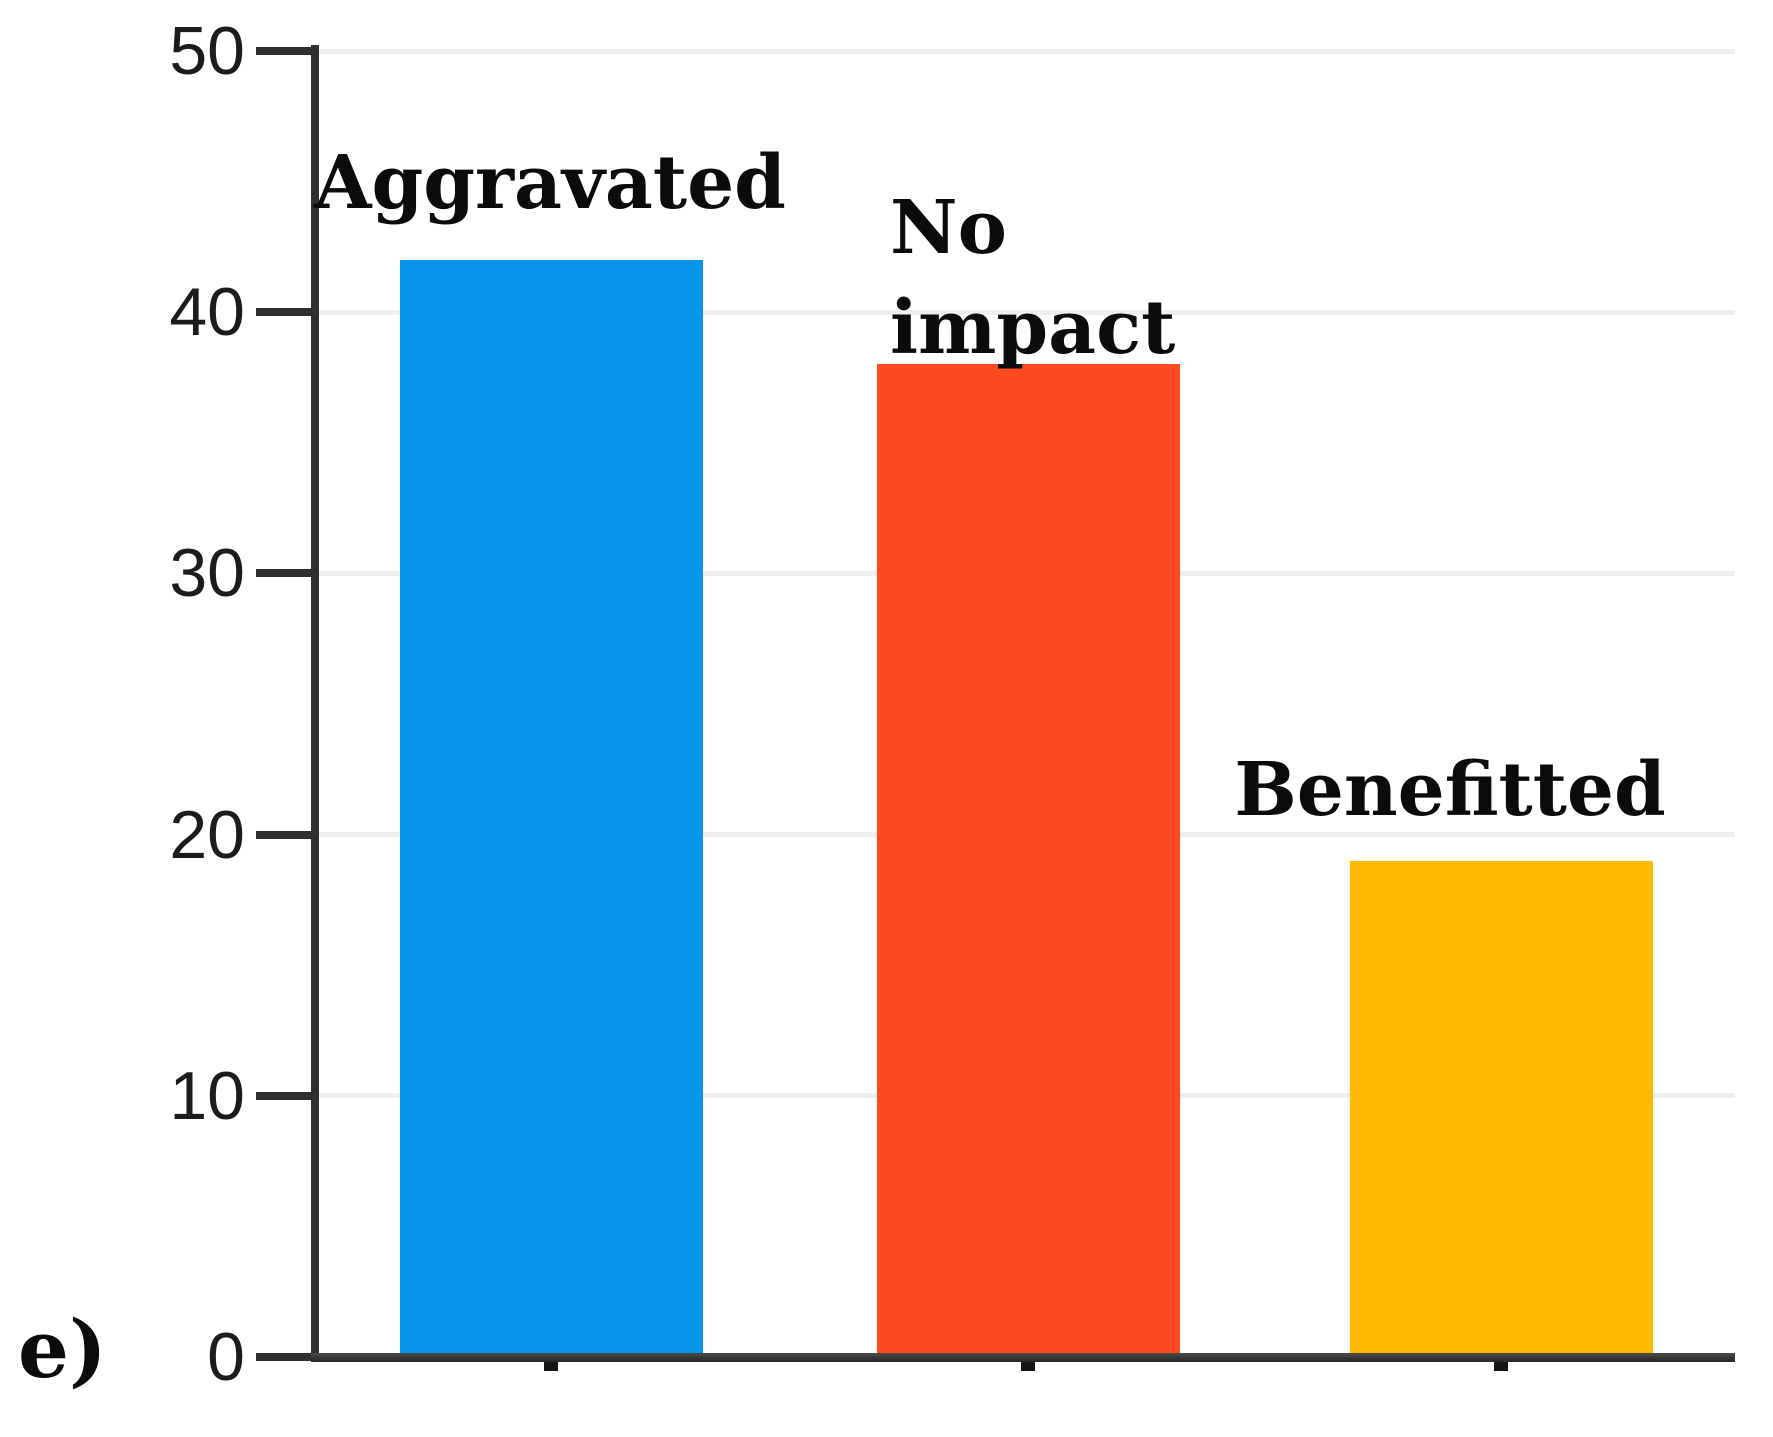 The image size is (1773, 1437). What do you see at coordinates (315, 703) in the screenshot?
I see `y-axis-line` at bounding box center [315, 703].